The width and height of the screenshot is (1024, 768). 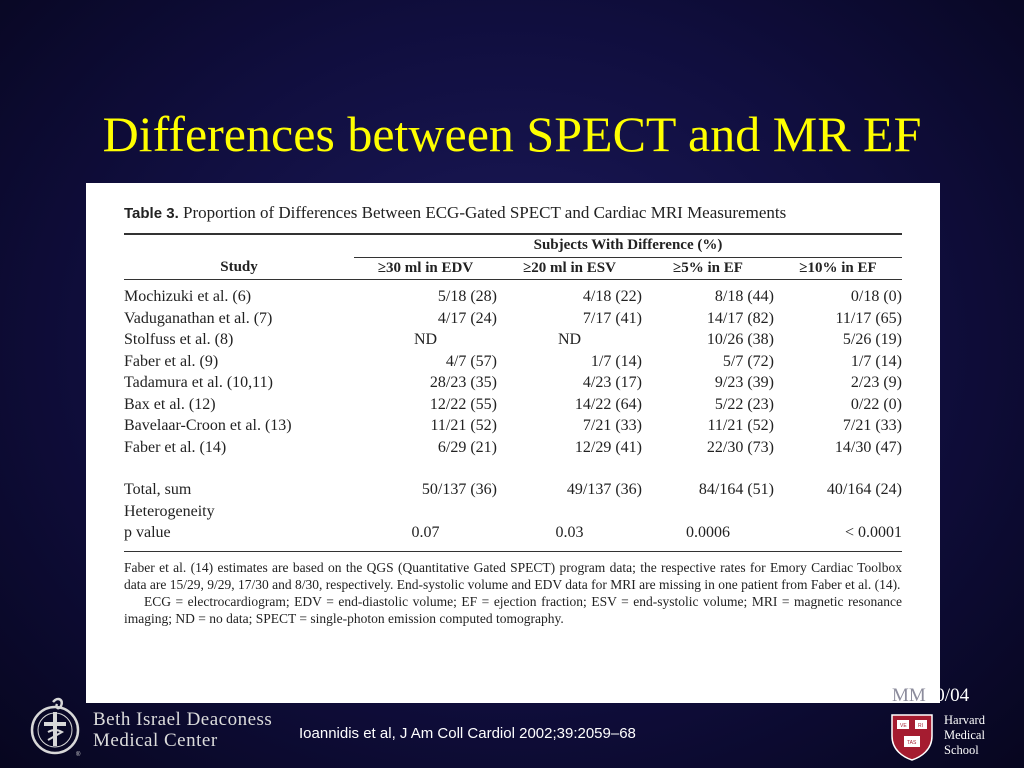 What do you see at coordinates (198, 318) in the screenshot?
I see `study-cell: Vaduganathan et al. (7)` at bounding box center [198, 318].